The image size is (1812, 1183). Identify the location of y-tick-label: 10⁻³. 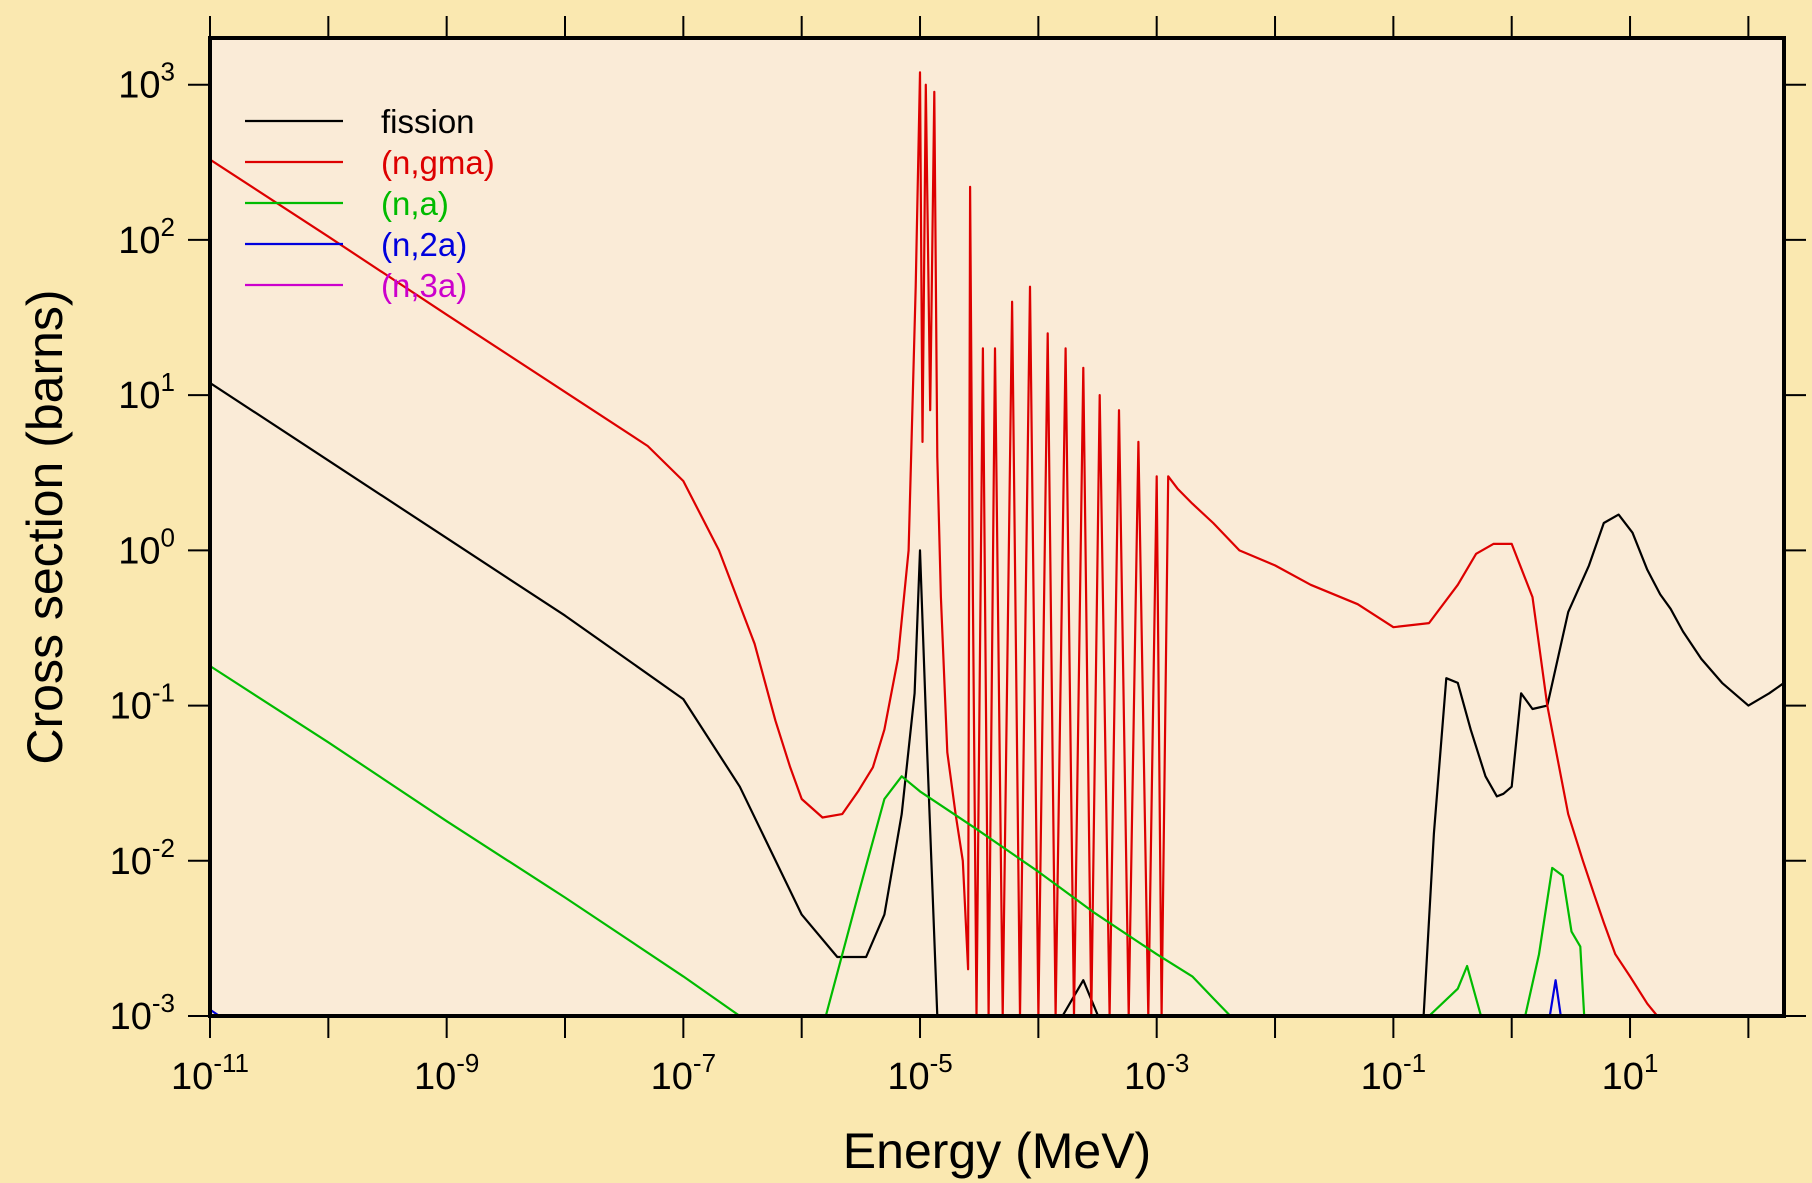
(142, 1013).